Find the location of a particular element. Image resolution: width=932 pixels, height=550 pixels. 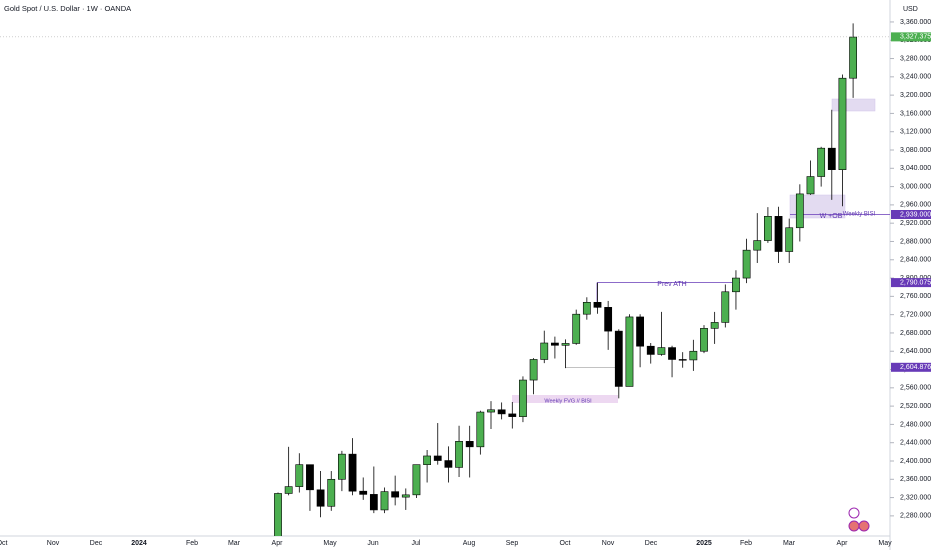

y-tick-label: 2,760.000 is located at coordinates (915, 296).